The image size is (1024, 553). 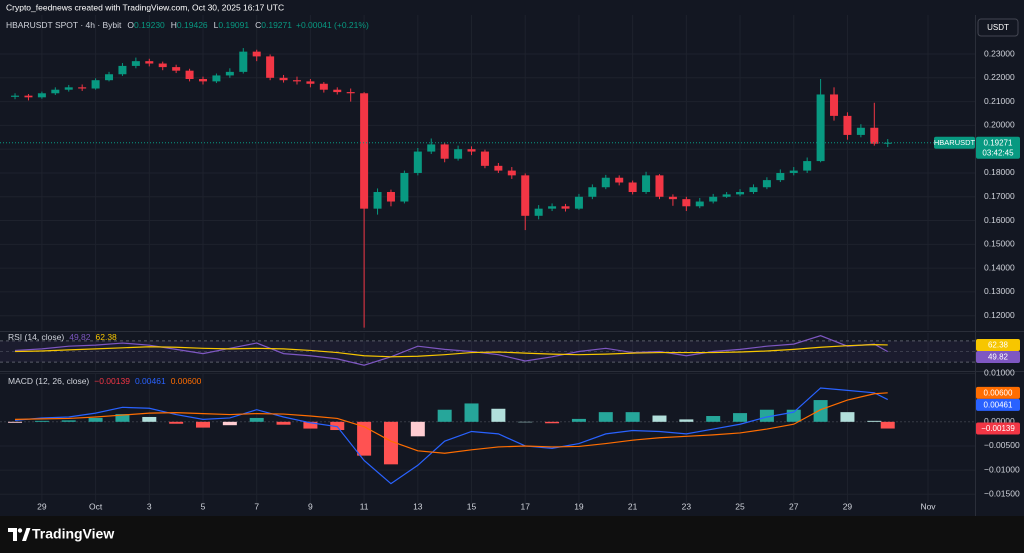 What do you see at coordinates (256, 506) in the screenshot?
I see `x-tick-label: 7` at bounding box center [256, 506].